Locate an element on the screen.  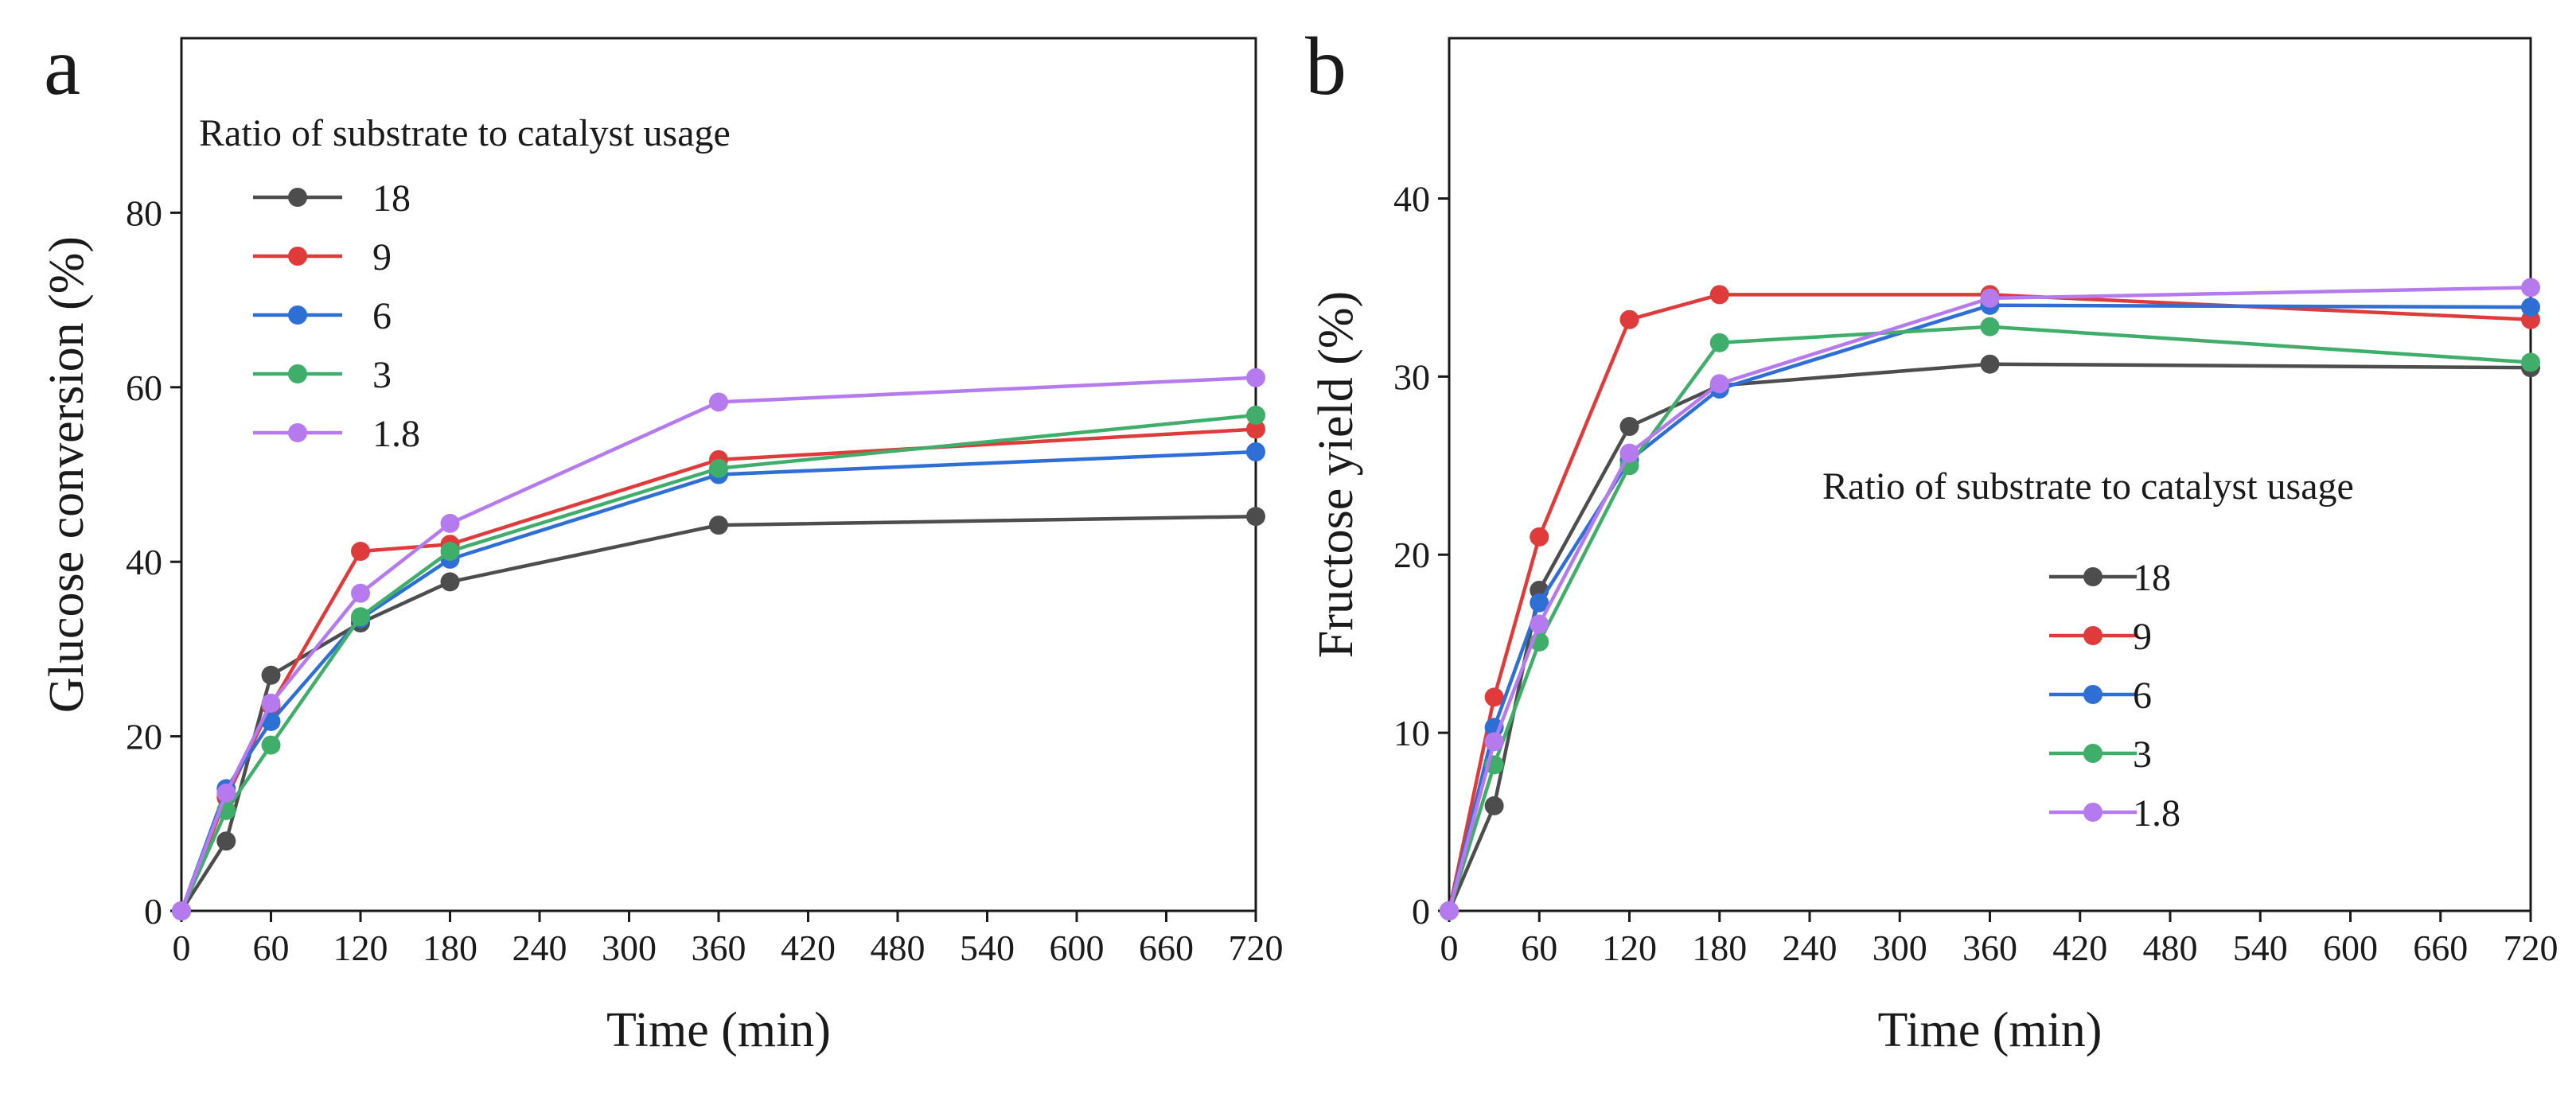
legend-label-3: 3 is located at coordinates (382, 375).